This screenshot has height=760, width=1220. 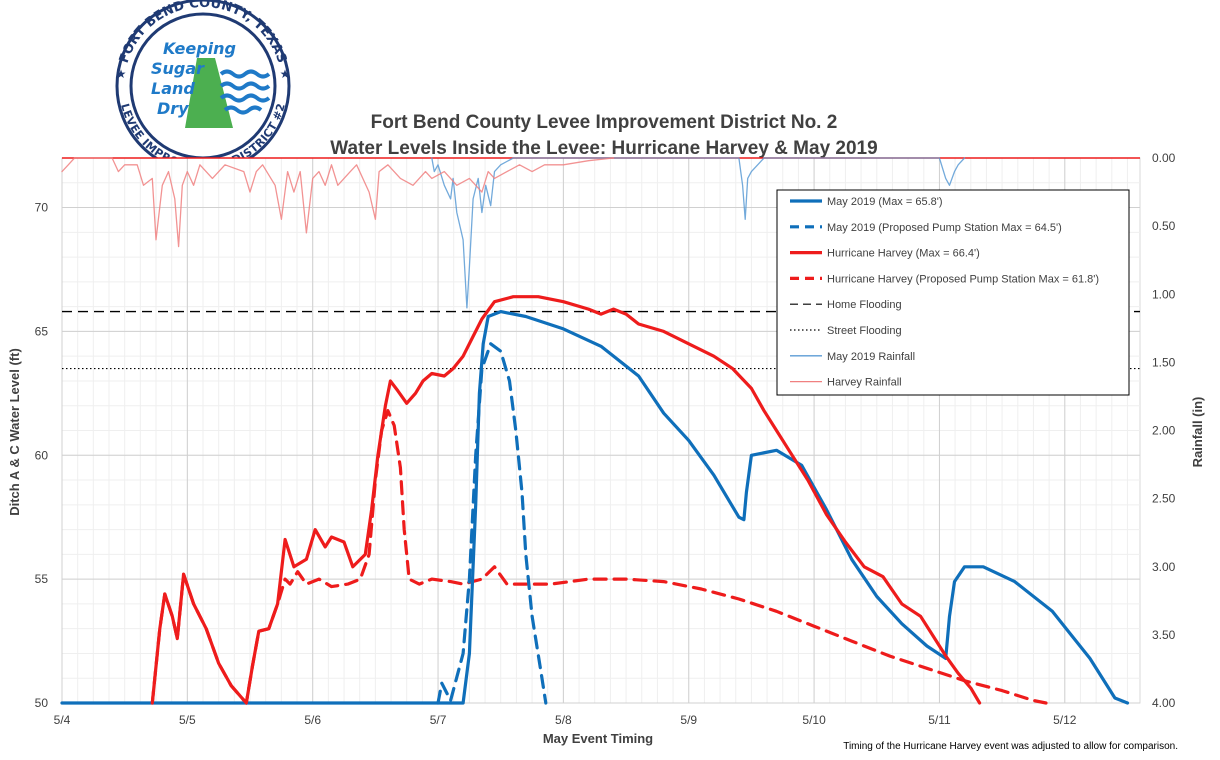 What do you see at coordinates (42, 579) in the screenshot?
I see `y-tick-label: 55` at bounding box center [42, 579].